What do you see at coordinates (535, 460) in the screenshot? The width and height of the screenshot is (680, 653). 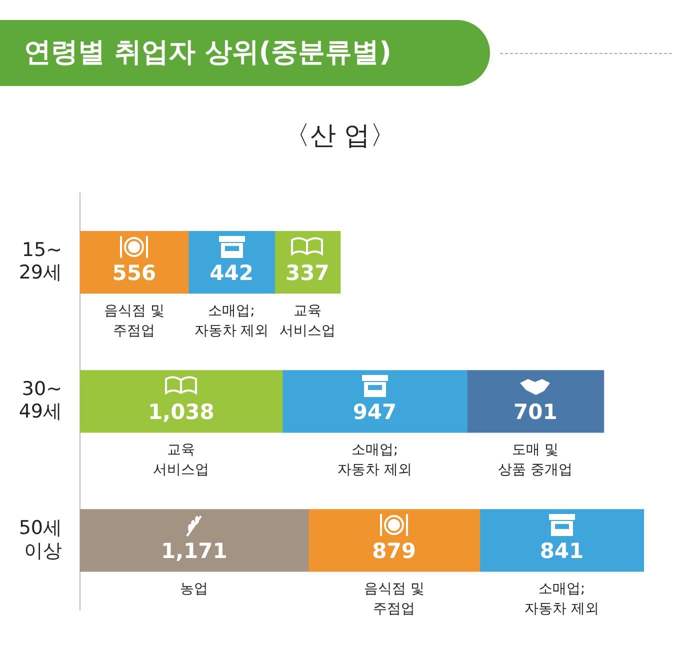 I see `annotation: 도매 및 상품 중개업` at bounding box center [535, 460].